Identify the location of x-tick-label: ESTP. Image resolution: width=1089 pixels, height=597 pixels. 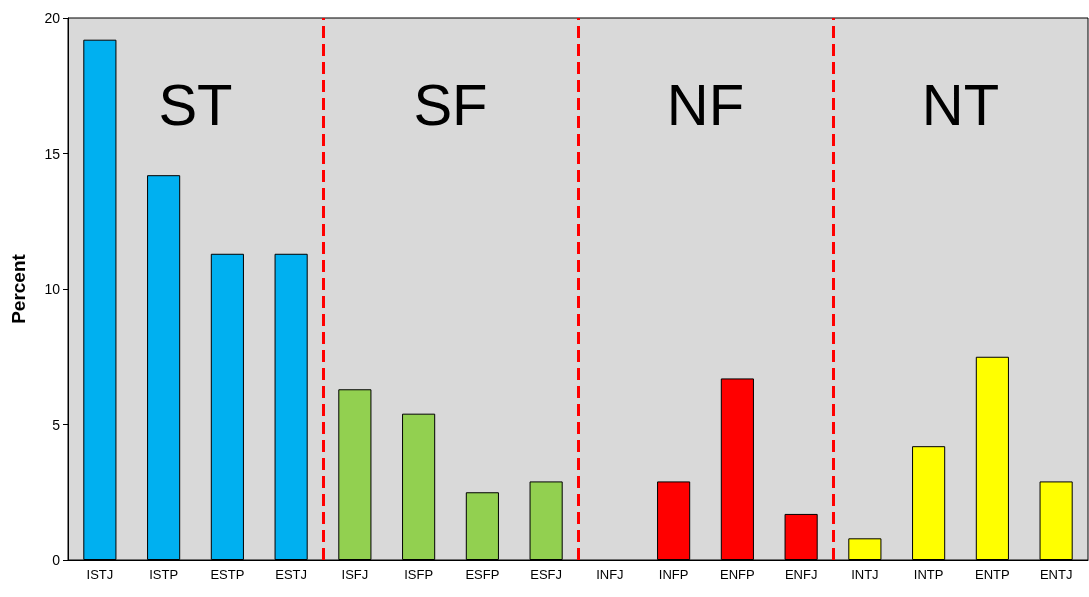
(227, 574).